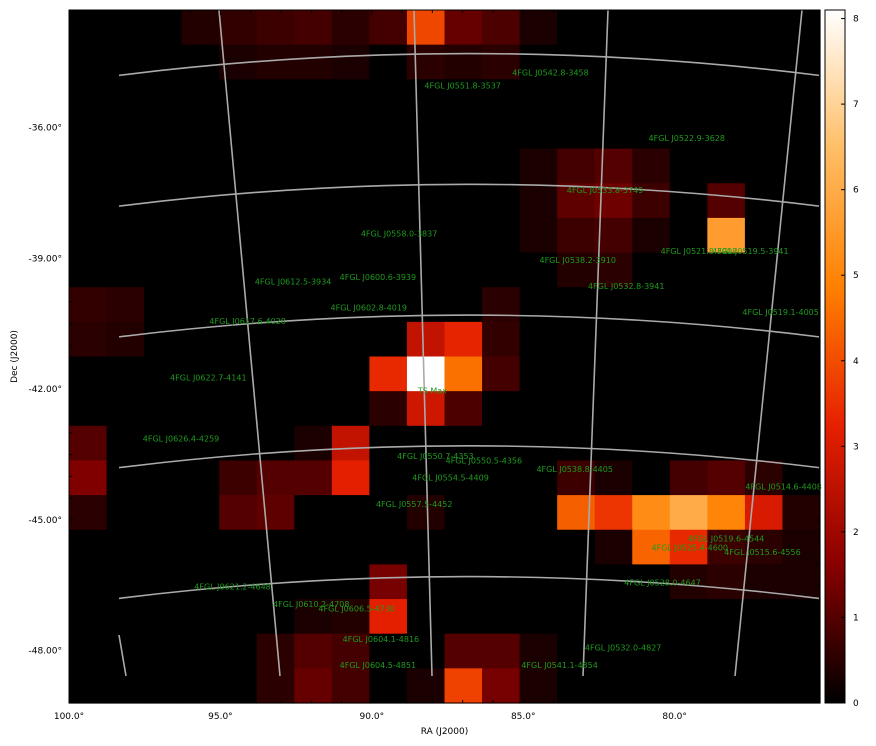 The height and width of the screenshot is (746, 876). I want to click on colorbar-tick-label: 6, so click(856, 191).